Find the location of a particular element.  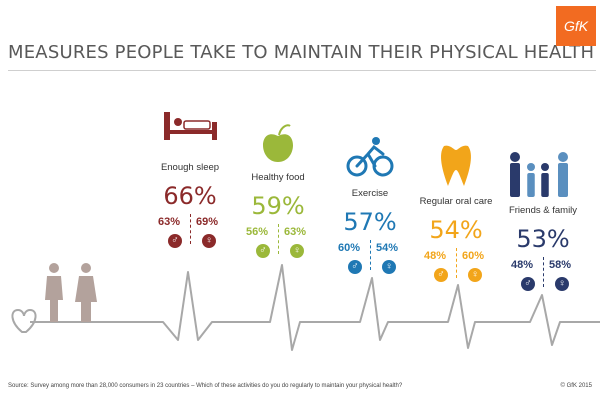

title-rule is located at coordinates (302, 70).